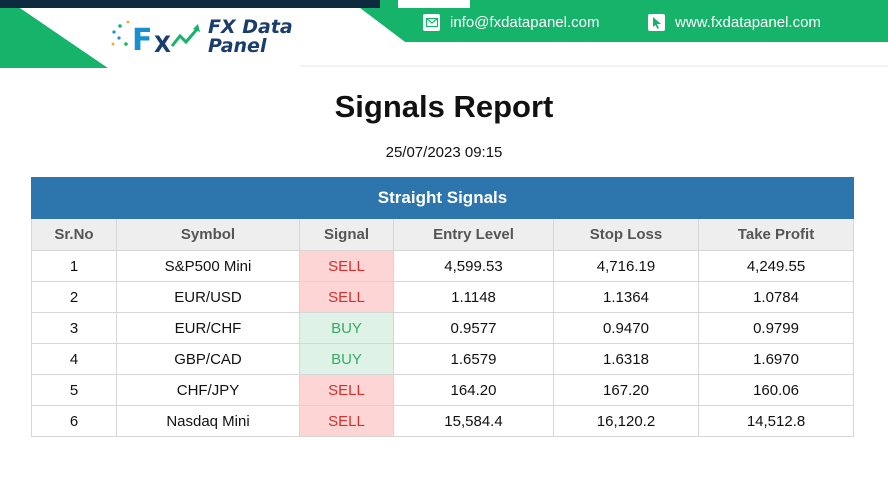 This screenshot has width=888, height=485. Describe the element at coordinates (473, 328) in the screenshot. I see `cell-entry-level: 0.9577` at that location.